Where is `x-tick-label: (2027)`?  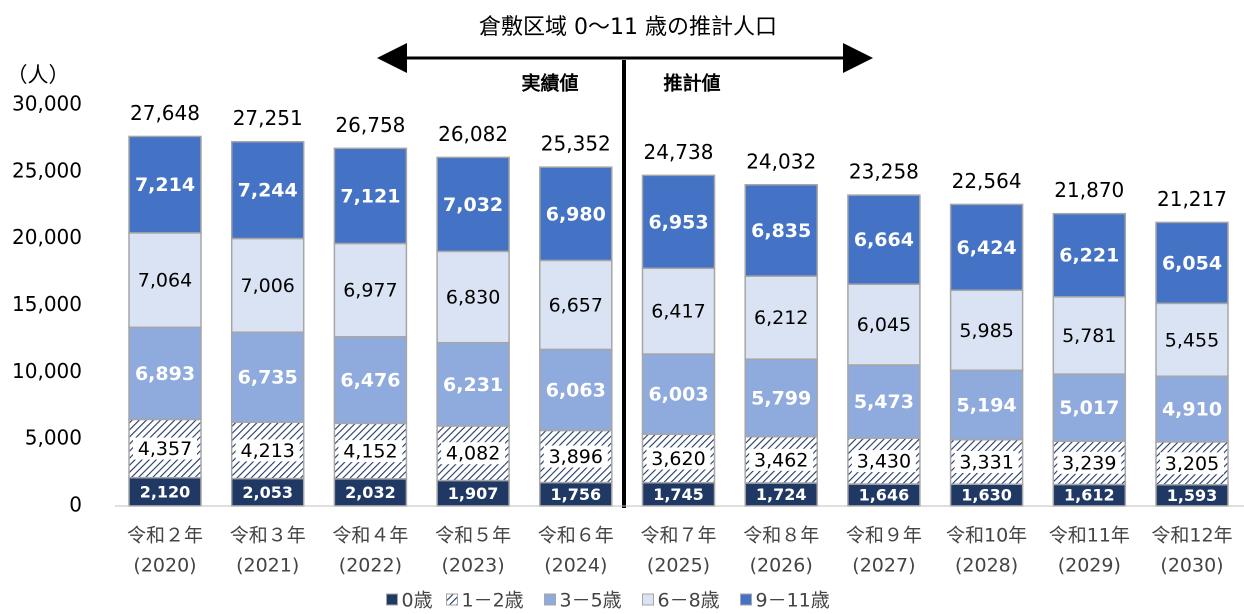
x-tick-label: (2027) is located at coordinates (883, 566).